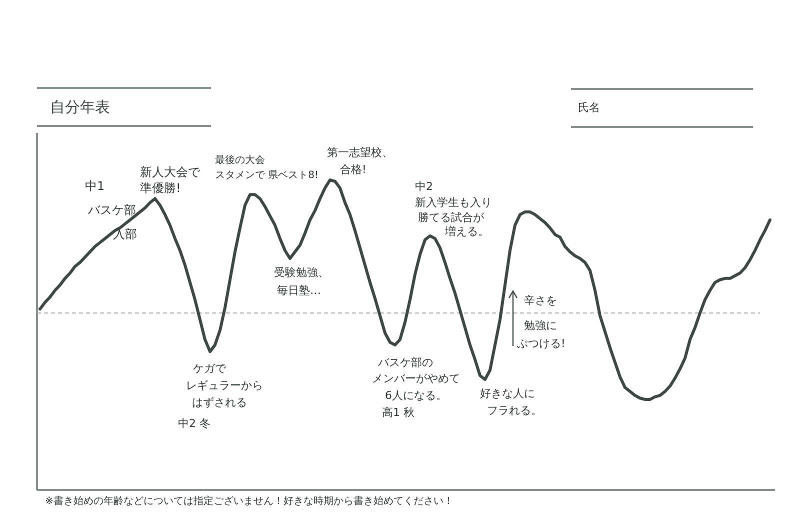 This screenshot has width=793, height=529. I want to click on annotation: 中1バスケ部入部, so click(111, 210).